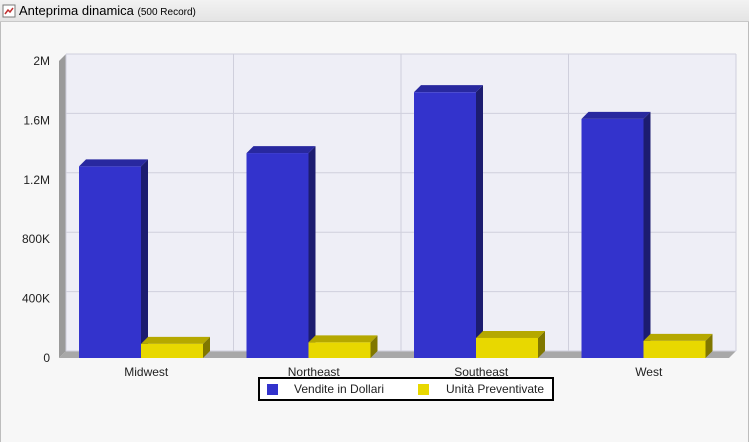 This screenshot has height=442, width=749. Describe the element at coordinates (36, 180) in the screenshot. I see `y-tick-label: 1.2M` at that location.